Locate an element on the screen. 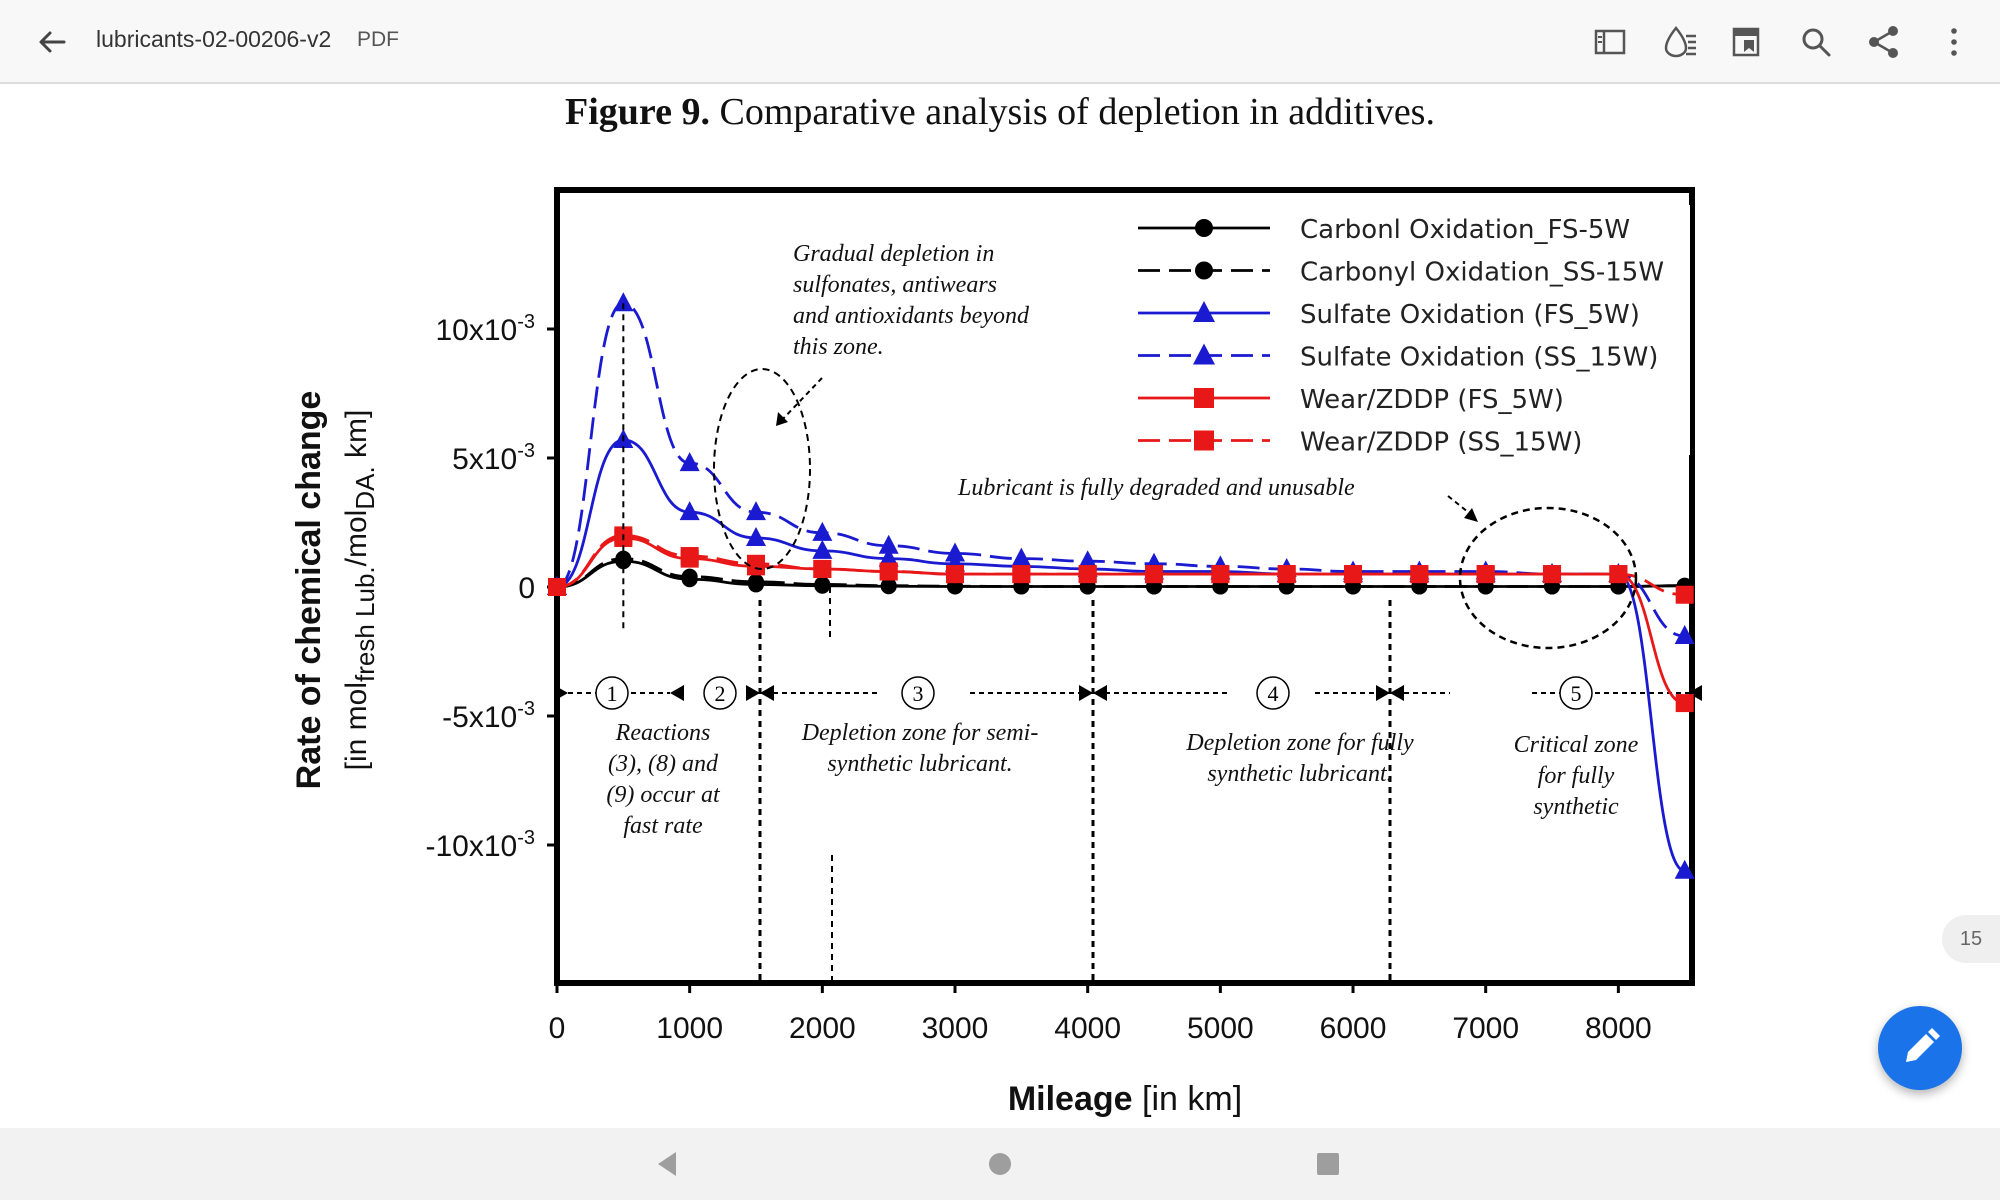  y-tick-base: 0 is located at coordinates (526, 588).